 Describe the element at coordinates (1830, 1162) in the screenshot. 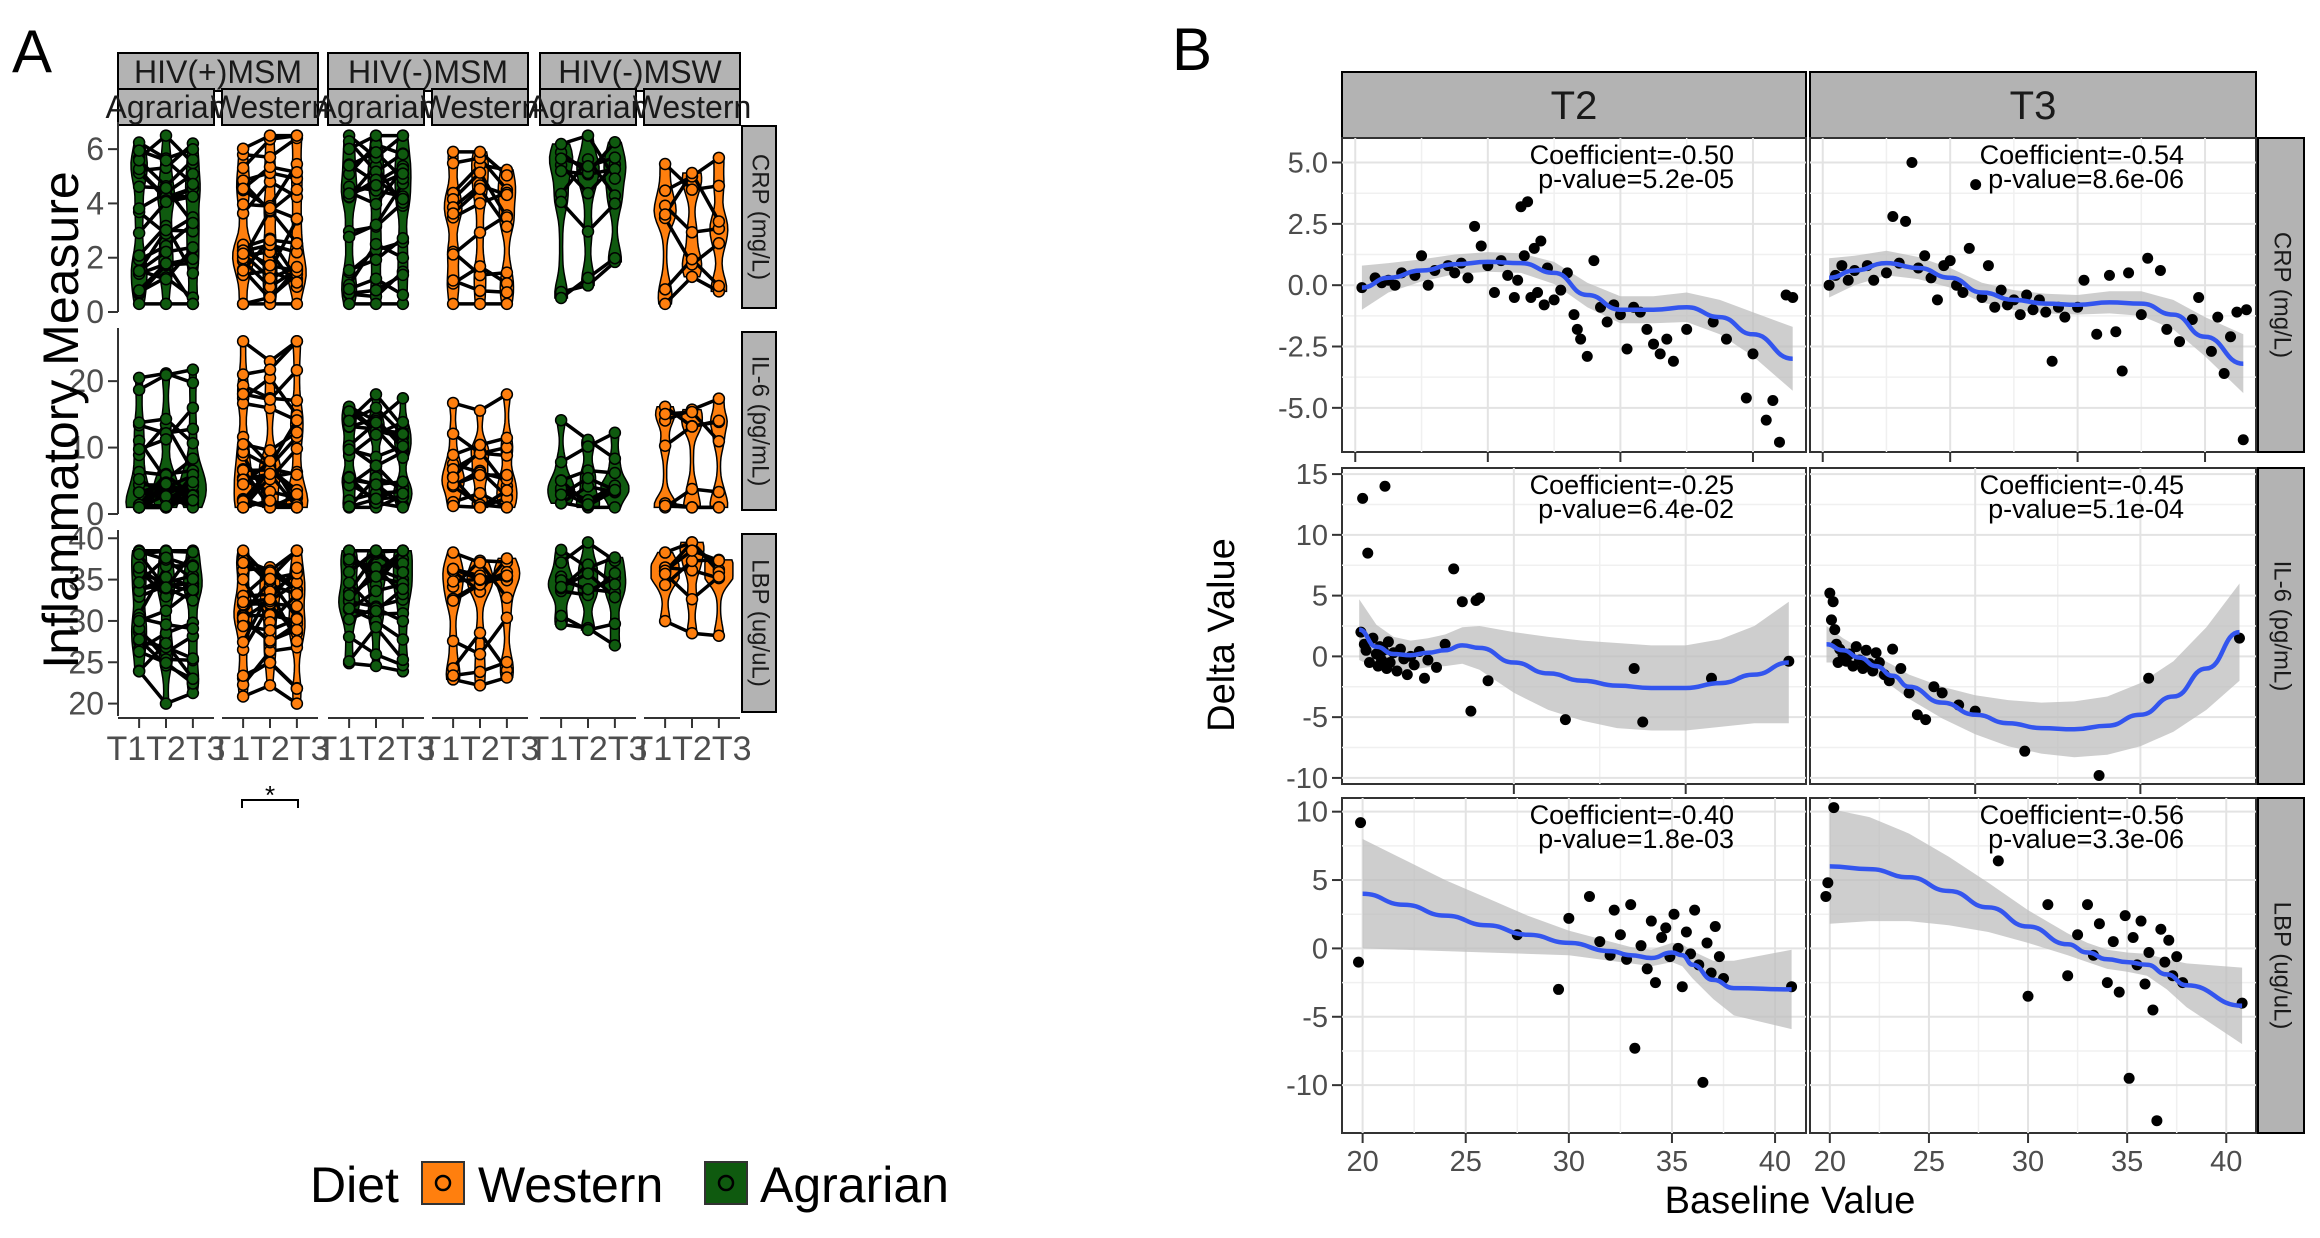

I see `x-tick-label: 20` at that location.